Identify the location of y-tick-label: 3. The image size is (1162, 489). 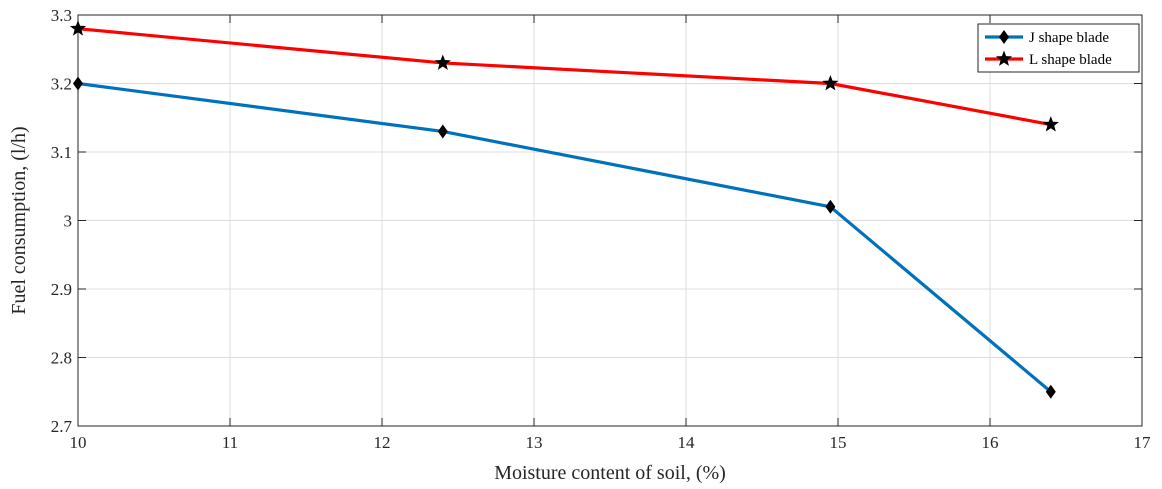
(68, 221).